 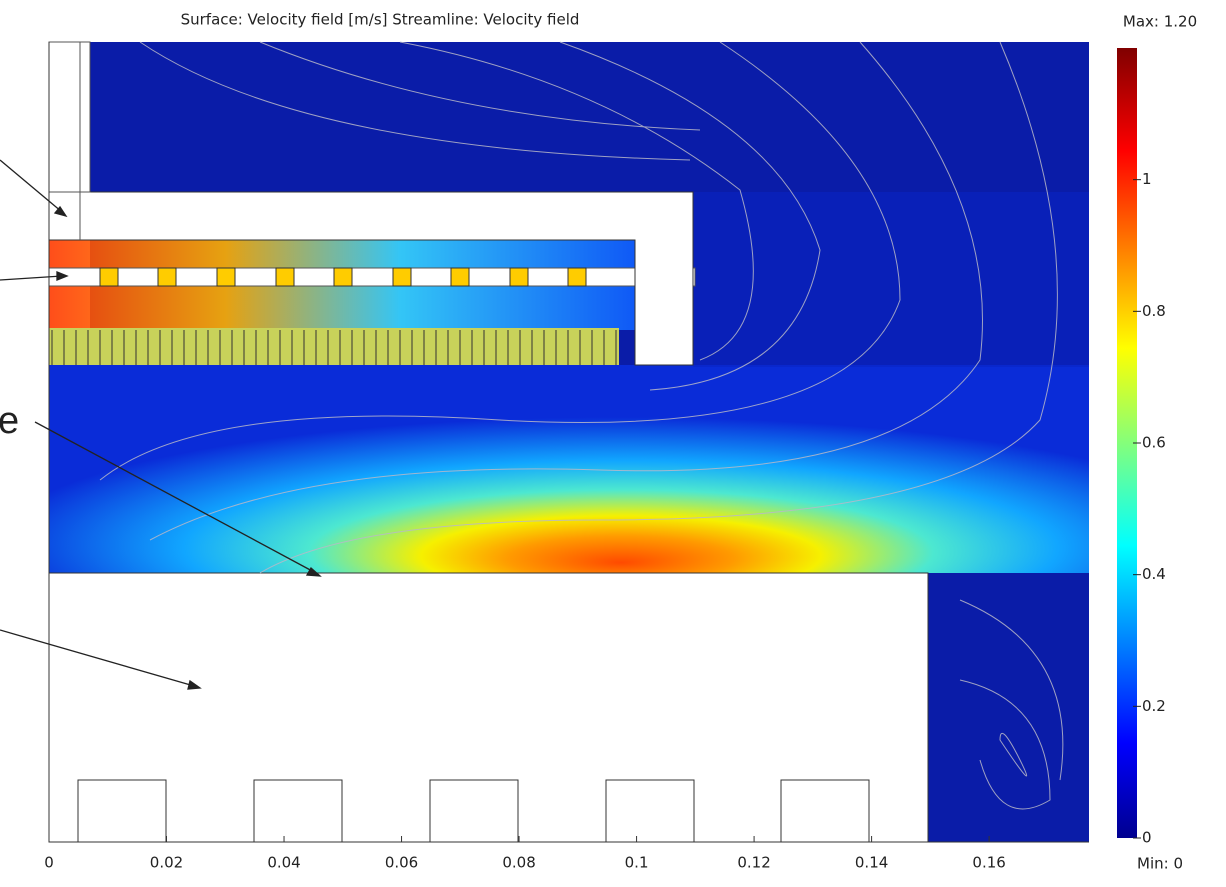 I want to click on x-tick-label: 0.08, so click(x=518, y=863).